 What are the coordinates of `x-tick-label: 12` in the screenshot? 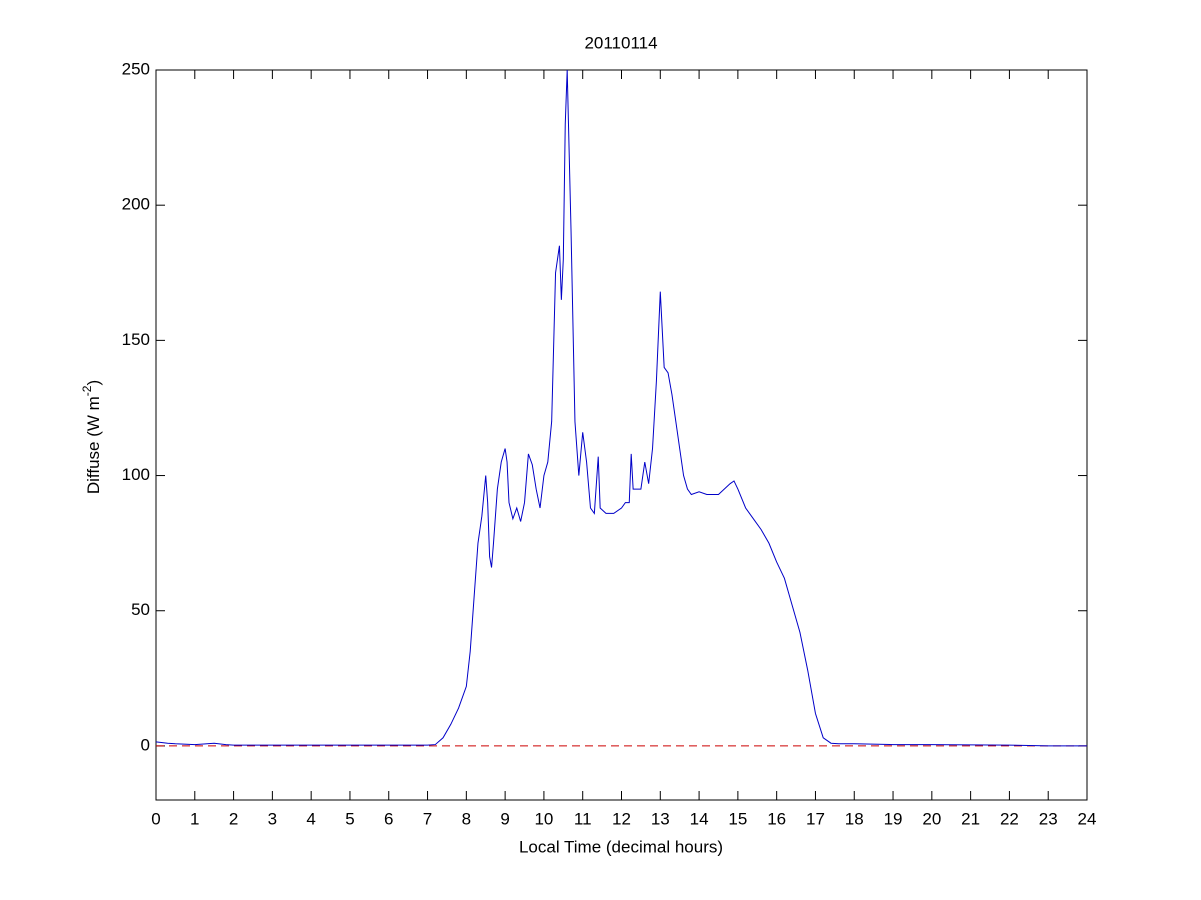 It's located at (621, 818).